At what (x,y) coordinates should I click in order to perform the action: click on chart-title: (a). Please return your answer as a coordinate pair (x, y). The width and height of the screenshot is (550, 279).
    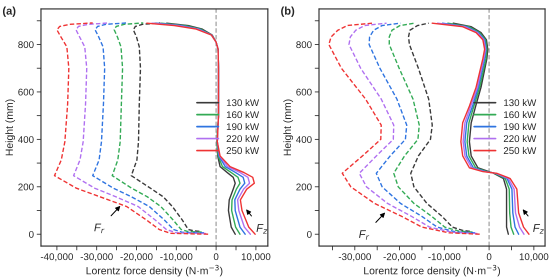
    Looking at the image, I should click on (9, 11).